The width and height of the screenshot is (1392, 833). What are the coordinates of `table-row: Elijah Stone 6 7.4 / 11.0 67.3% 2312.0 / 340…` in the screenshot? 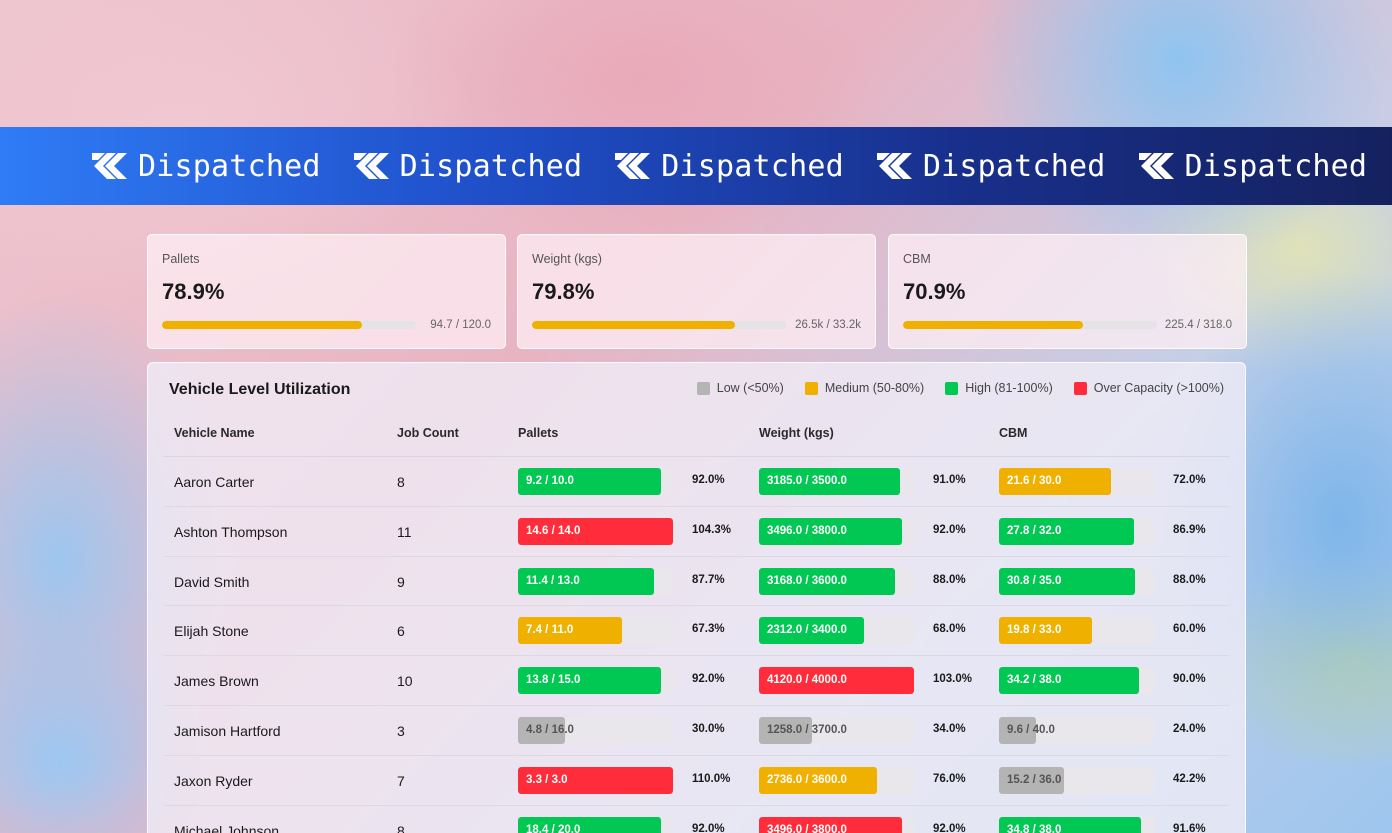 It's located at (696, 631).